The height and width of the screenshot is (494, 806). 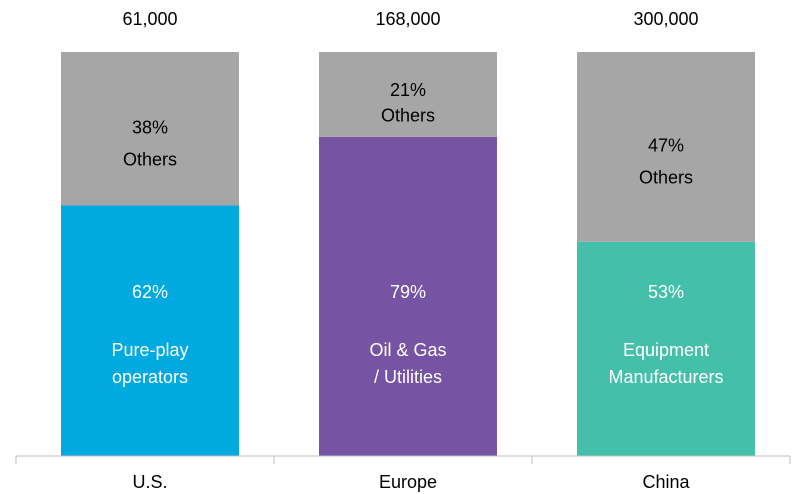 I want to click on value-label: 53%, so click(x=666, y=292).